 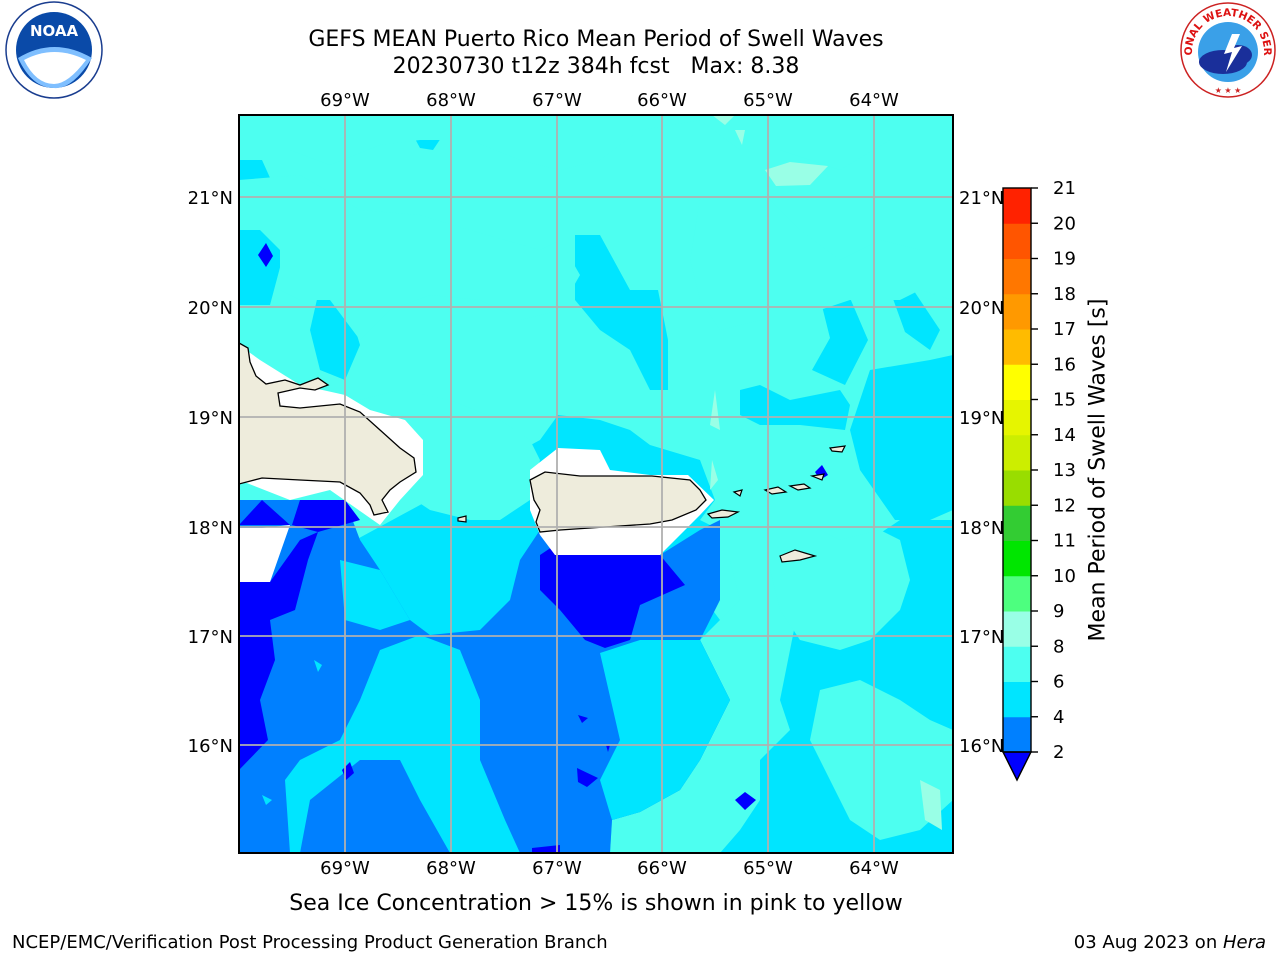 What do you see at coordinates (451, 868) in the screenshot?
I see `lon-label-bottom: 68°W` at bounding box center [451, 868].